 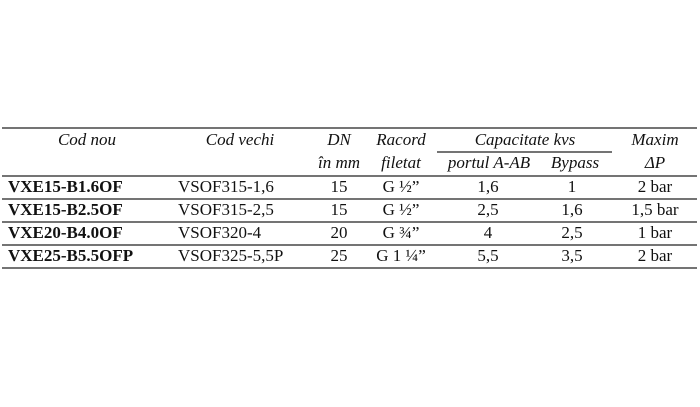 I want to click on cell: VSOF325-5,5P, so click(x=230, y=255).